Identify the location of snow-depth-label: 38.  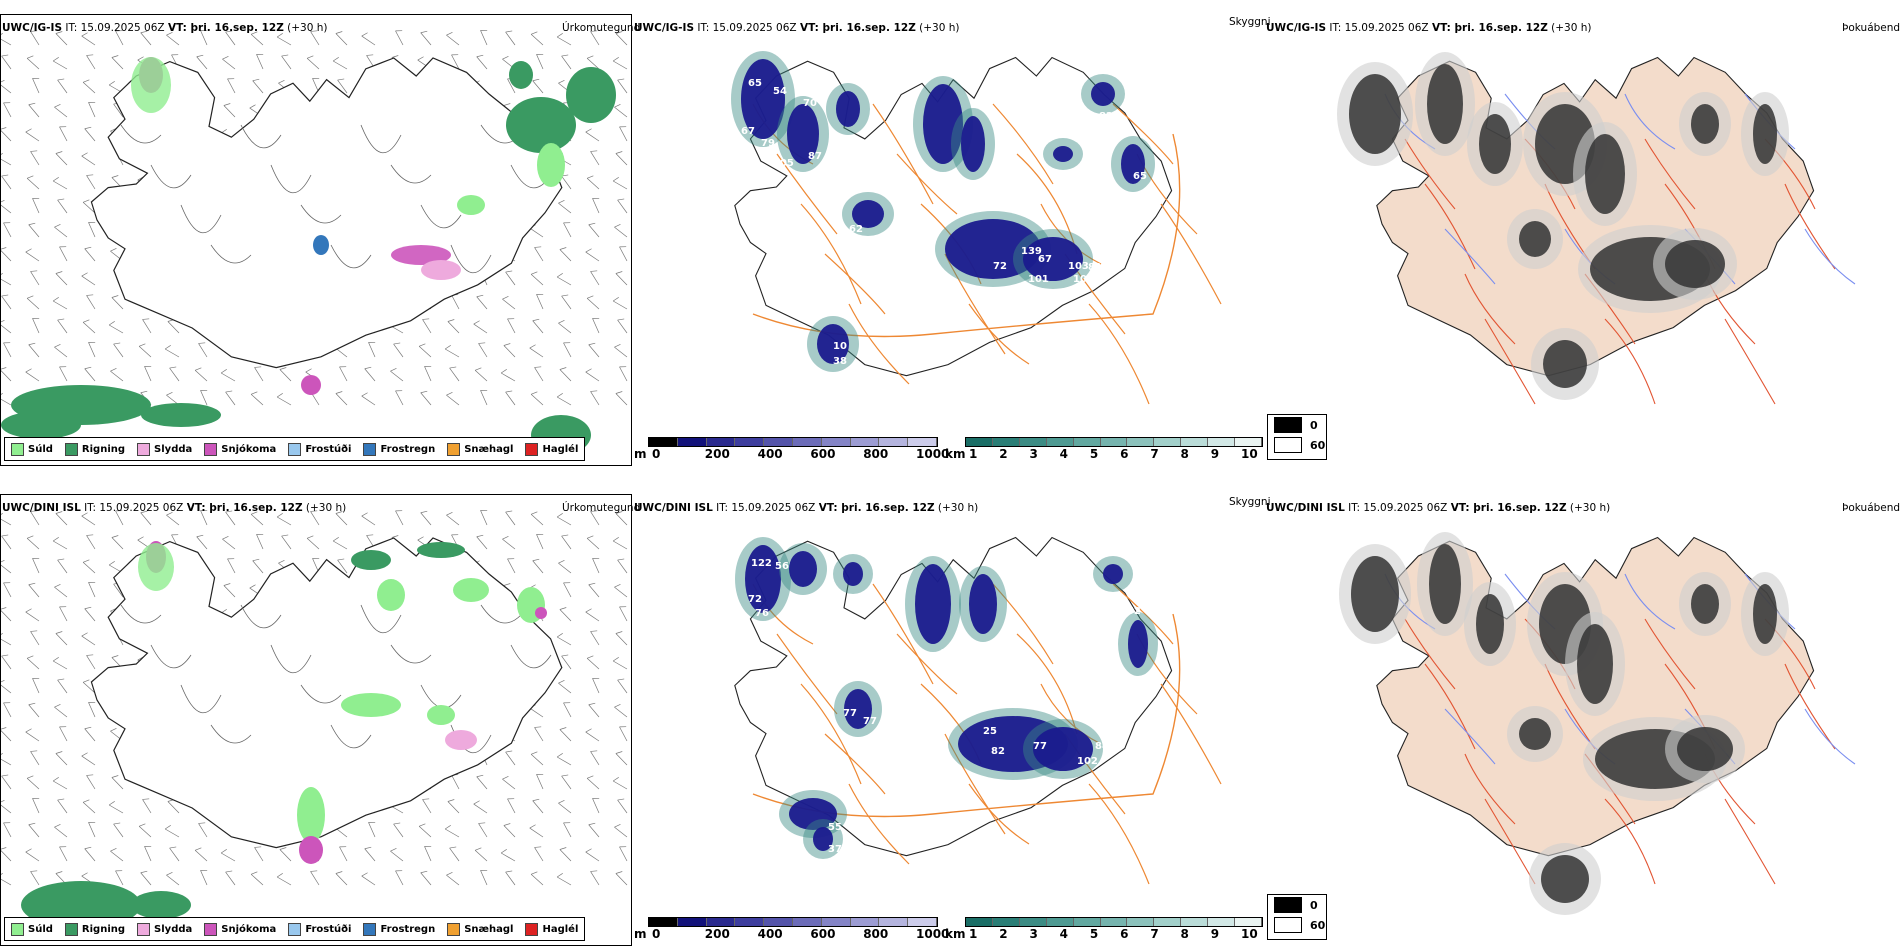
(840, 361).